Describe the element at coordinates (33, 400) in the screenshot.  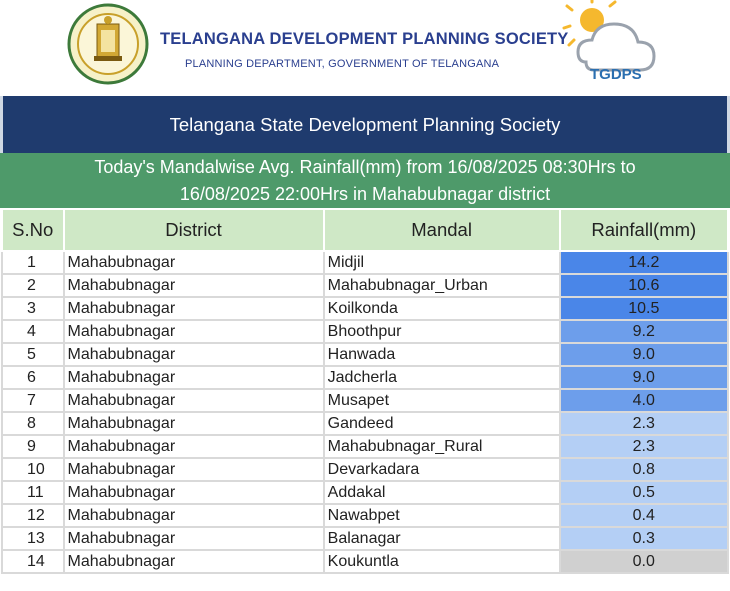
I see `cell-sno: 7` at that location.